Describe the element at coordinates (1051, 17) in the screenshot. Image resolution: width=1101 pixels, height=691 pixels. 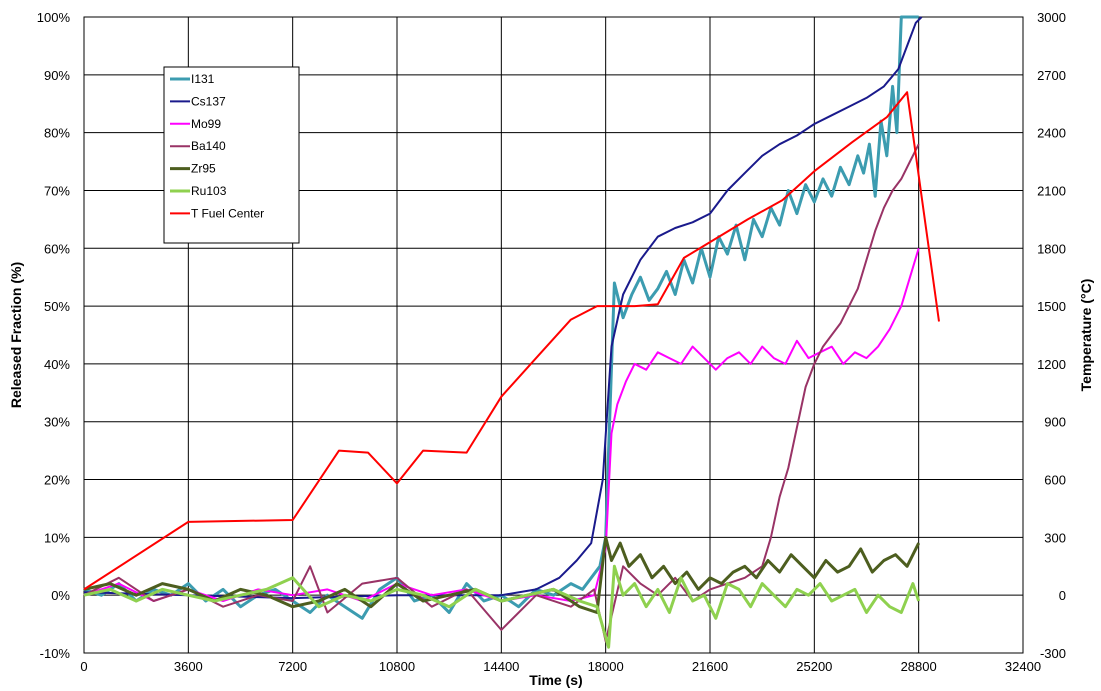
I see `y2-tick-label: 3000` at that location.